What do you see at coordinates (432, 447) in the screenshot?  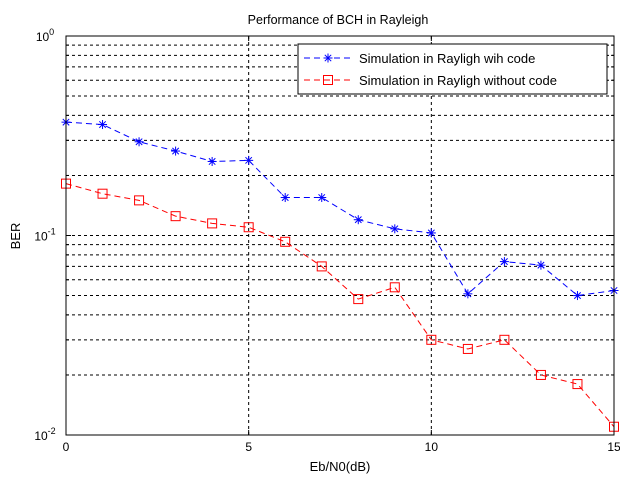 I see `x-tick-label: 10` at bounding box center [432, 447].